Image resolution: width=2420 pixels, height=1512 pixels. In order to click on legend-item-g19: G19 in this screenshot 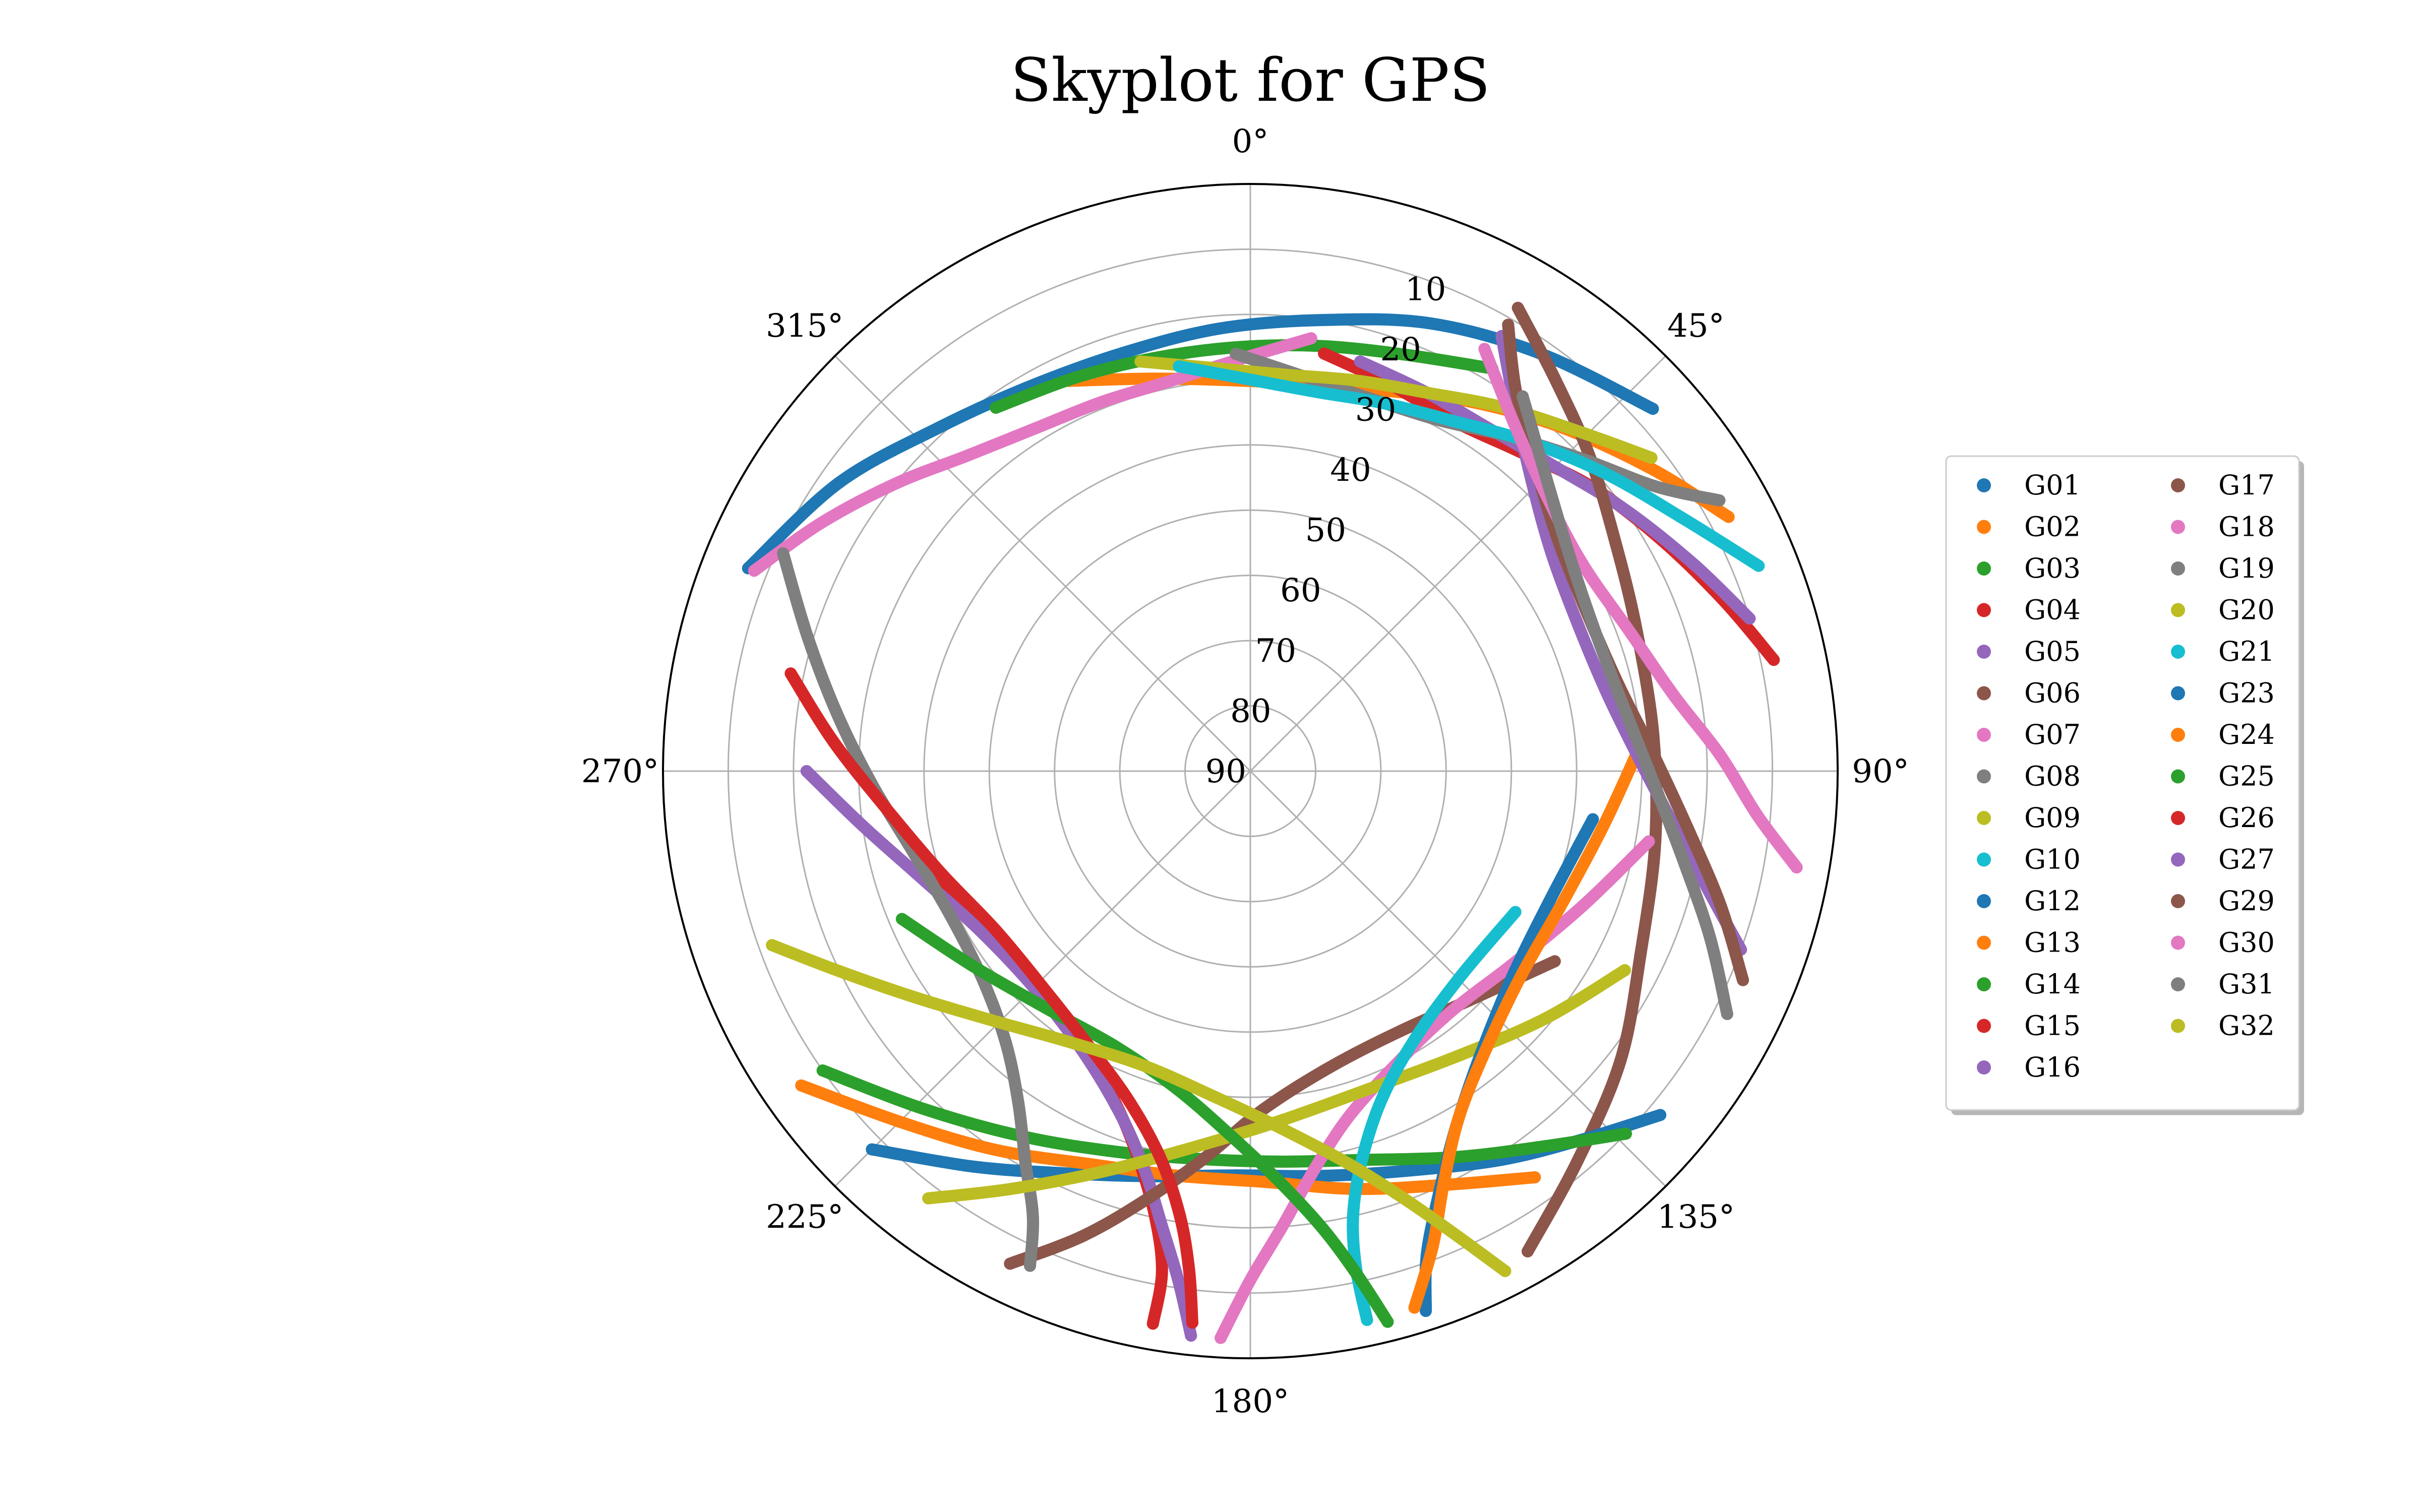, I will do `click(2223, 568)`.